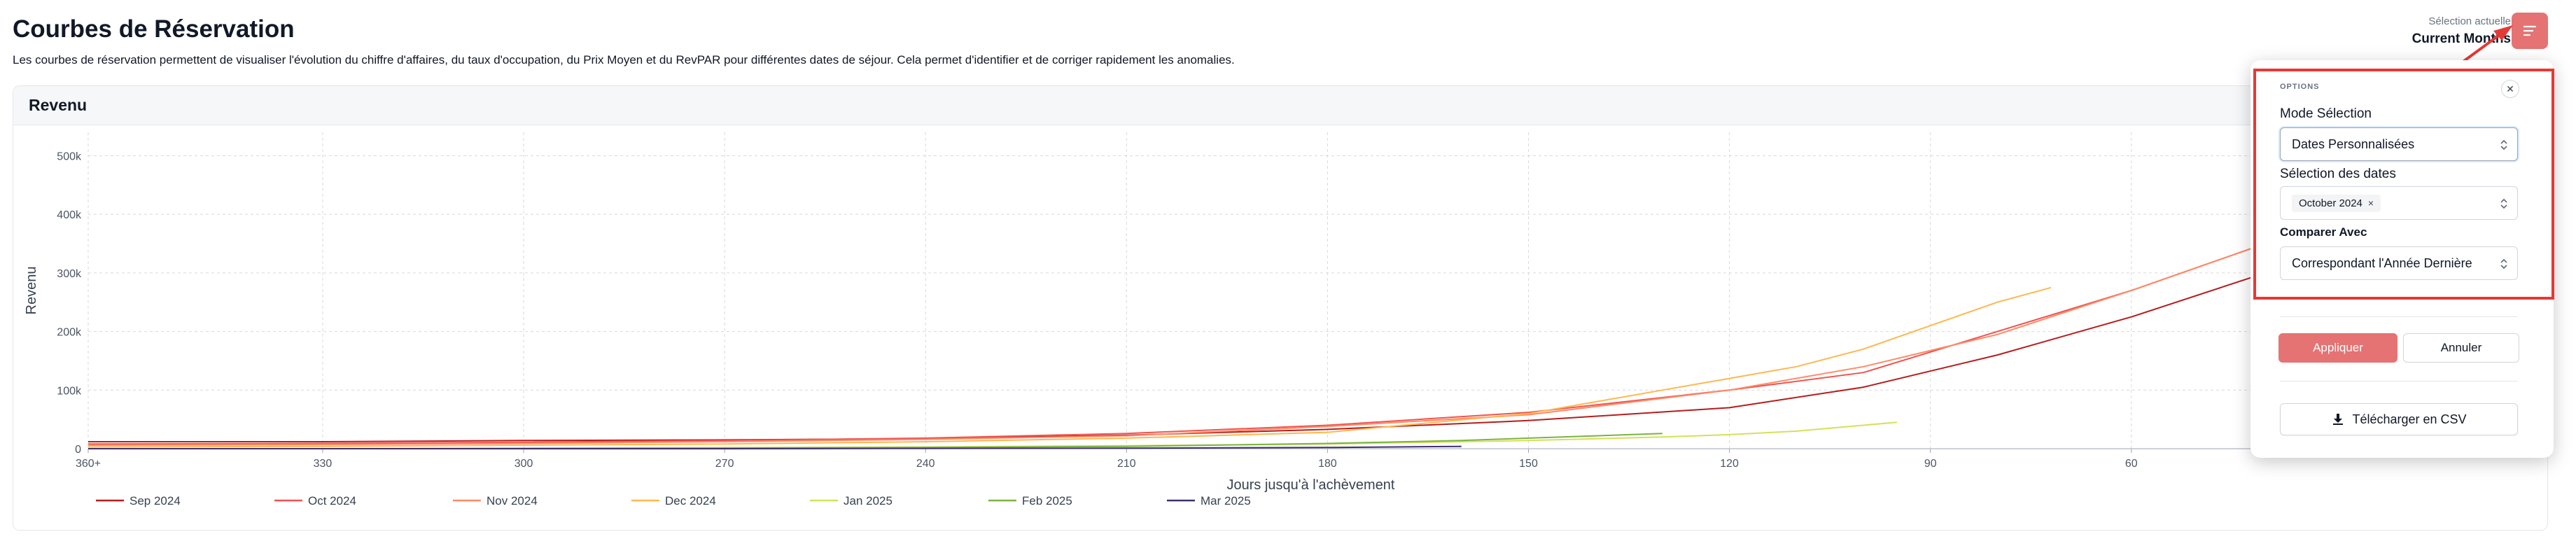  I want to click on download-csv-label: Télécharger en CSV, so click(2409, 419).